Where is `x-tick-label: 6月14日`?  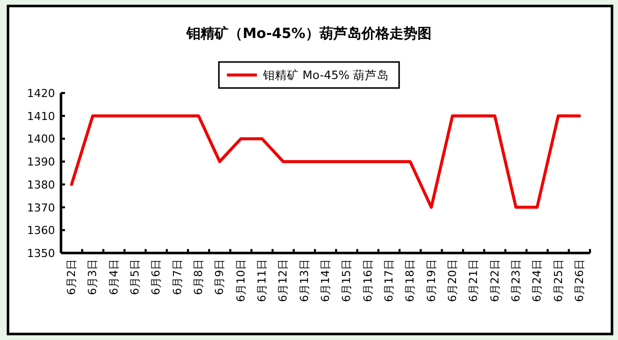 x-tick-label: 6月14日 is located at coordinates (325, 280).